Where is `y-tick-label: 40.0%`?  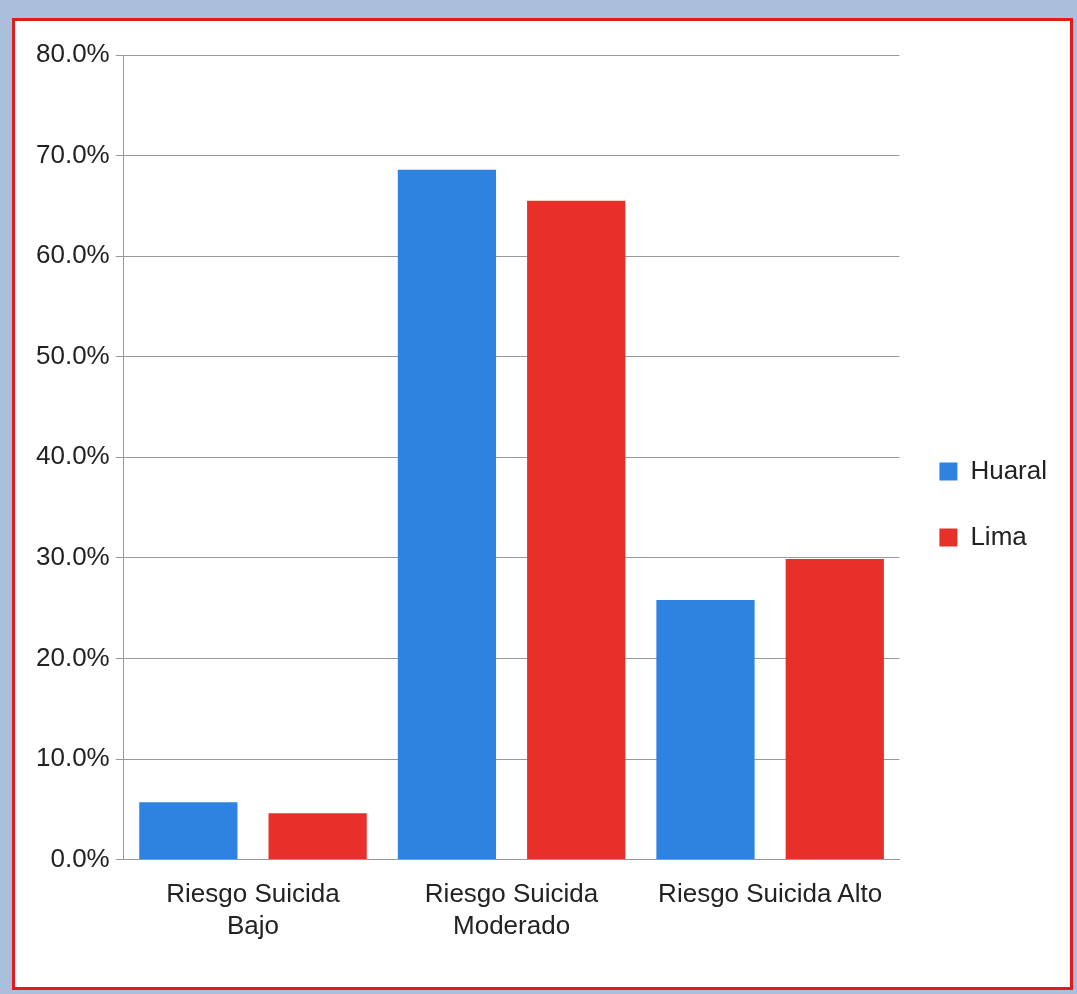 y-tick-label: 40.0% is located at coordinates (72, 455).